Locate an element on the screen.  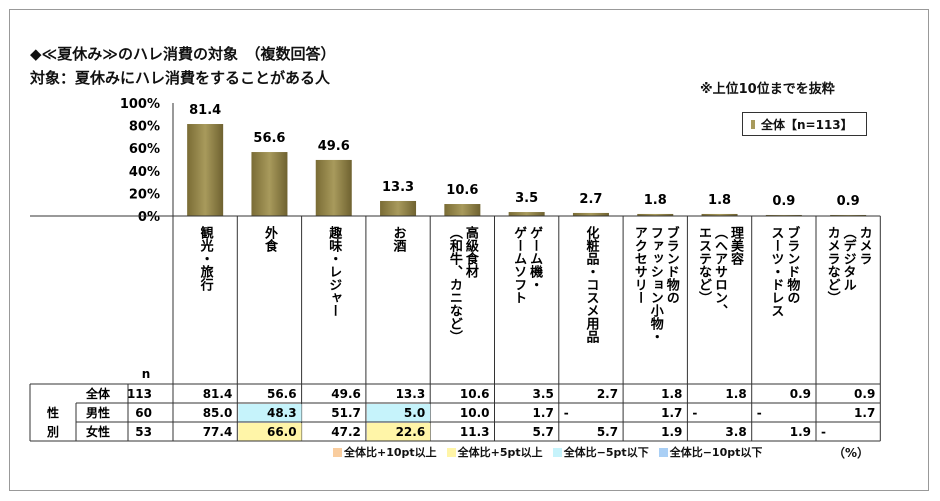
row-n: 60 is located at coordinates (143, 413).